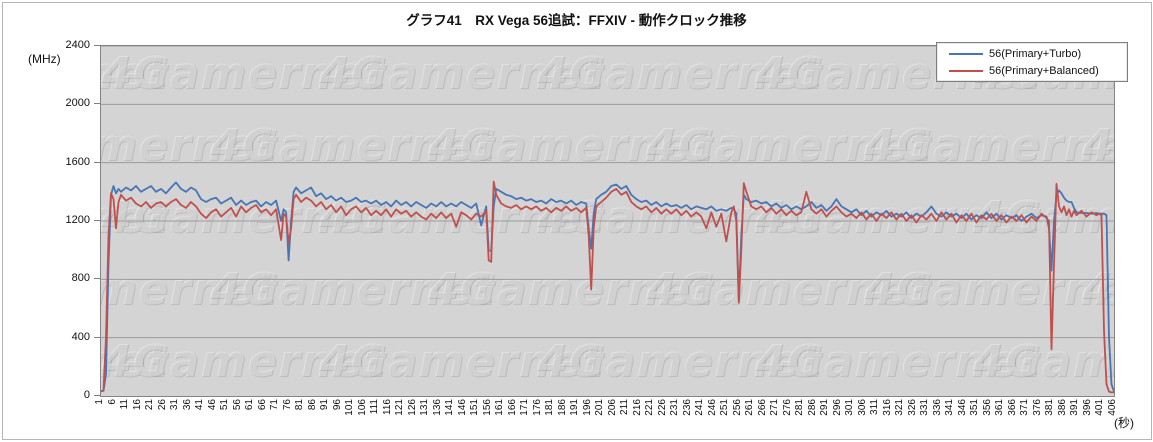 Image resolution: width=1153 pixels, height=442 pixels. I want to click on x-tick-label: 381, so click(1050, 407).